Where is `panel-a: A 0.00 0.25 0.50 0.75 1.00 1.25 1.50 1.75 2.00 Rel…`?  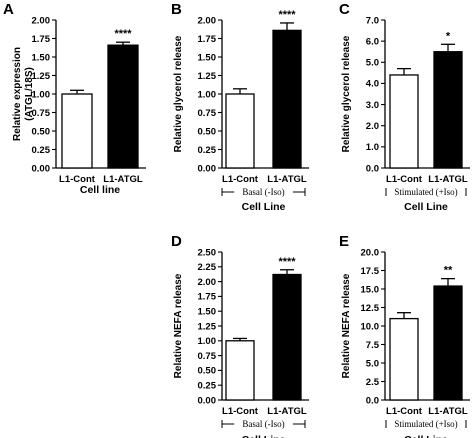 panel-a: A 0.00 0.25 0.50 0.75 1.00 1.25 1.50 1.75 2.00 Rel… is located at coordinates (74, 98).